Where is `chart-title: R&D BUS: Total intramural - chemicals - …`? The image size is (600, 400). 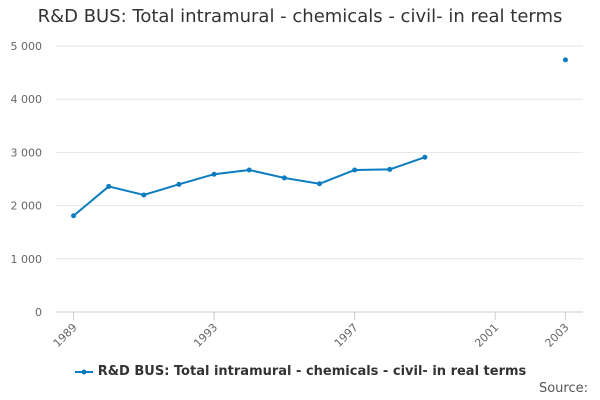 chart-title: R&D BUS: Total intramural - chemicals - … is located at coordinates (300, 16).